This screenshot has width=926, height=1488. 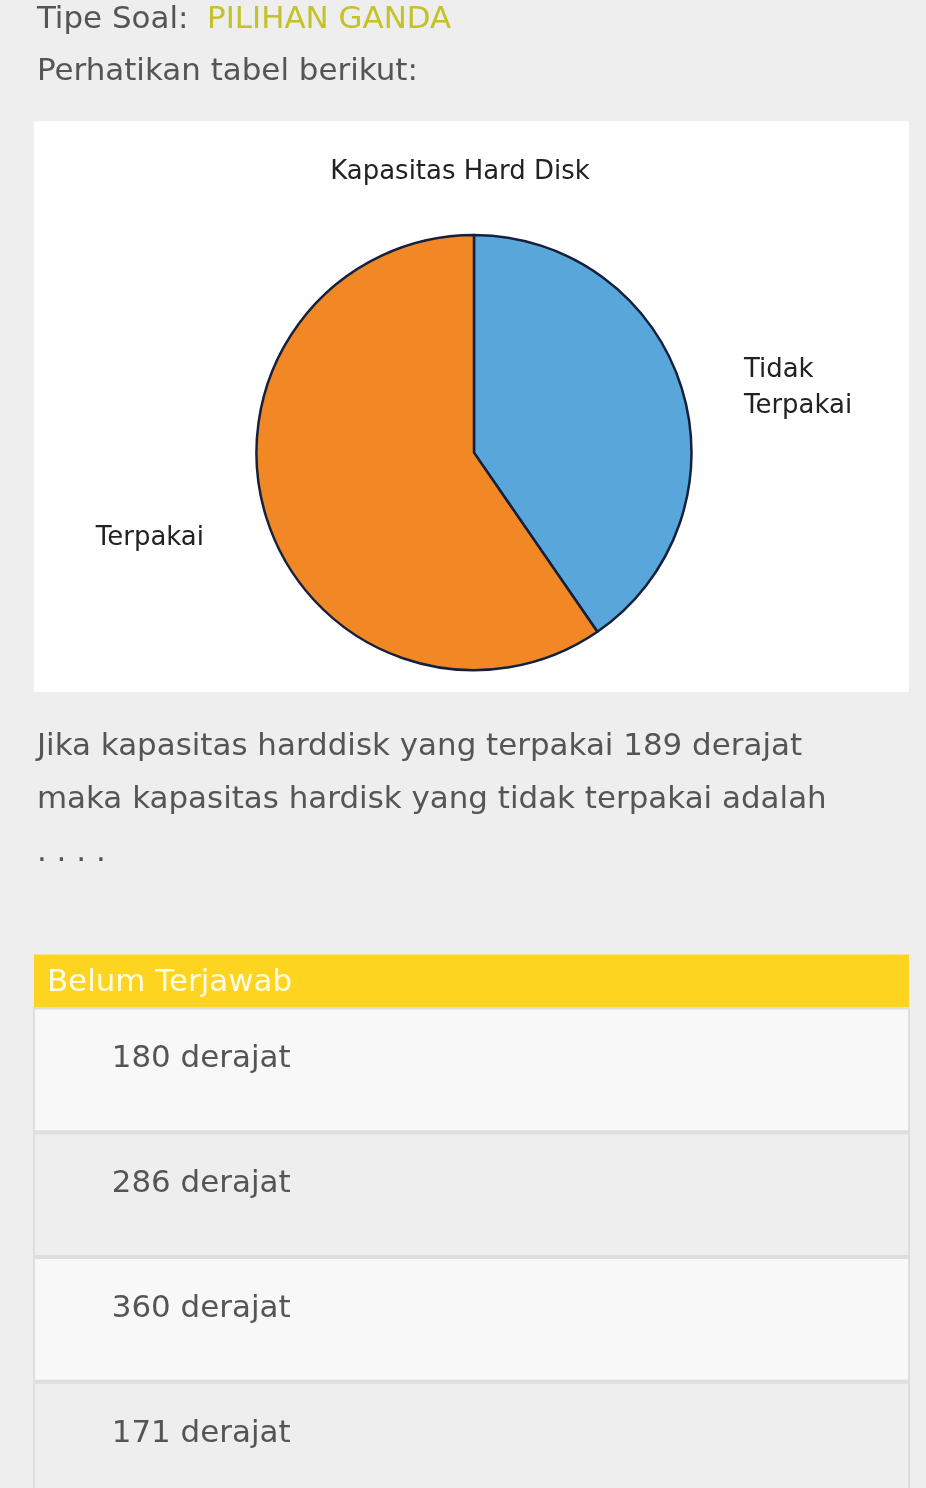 What do you see at coordinates (201, 1305) in the screenshot?
I see `text: 360 derajat` at bounding box center [201, 1305].